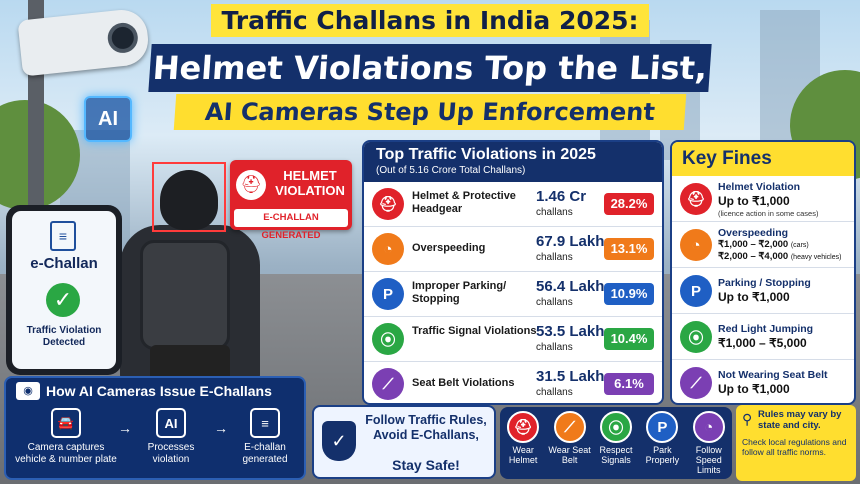  Describe the element at coordinates (28, 391) in the screenshot. I see `camera-icon: ◉` at that location.